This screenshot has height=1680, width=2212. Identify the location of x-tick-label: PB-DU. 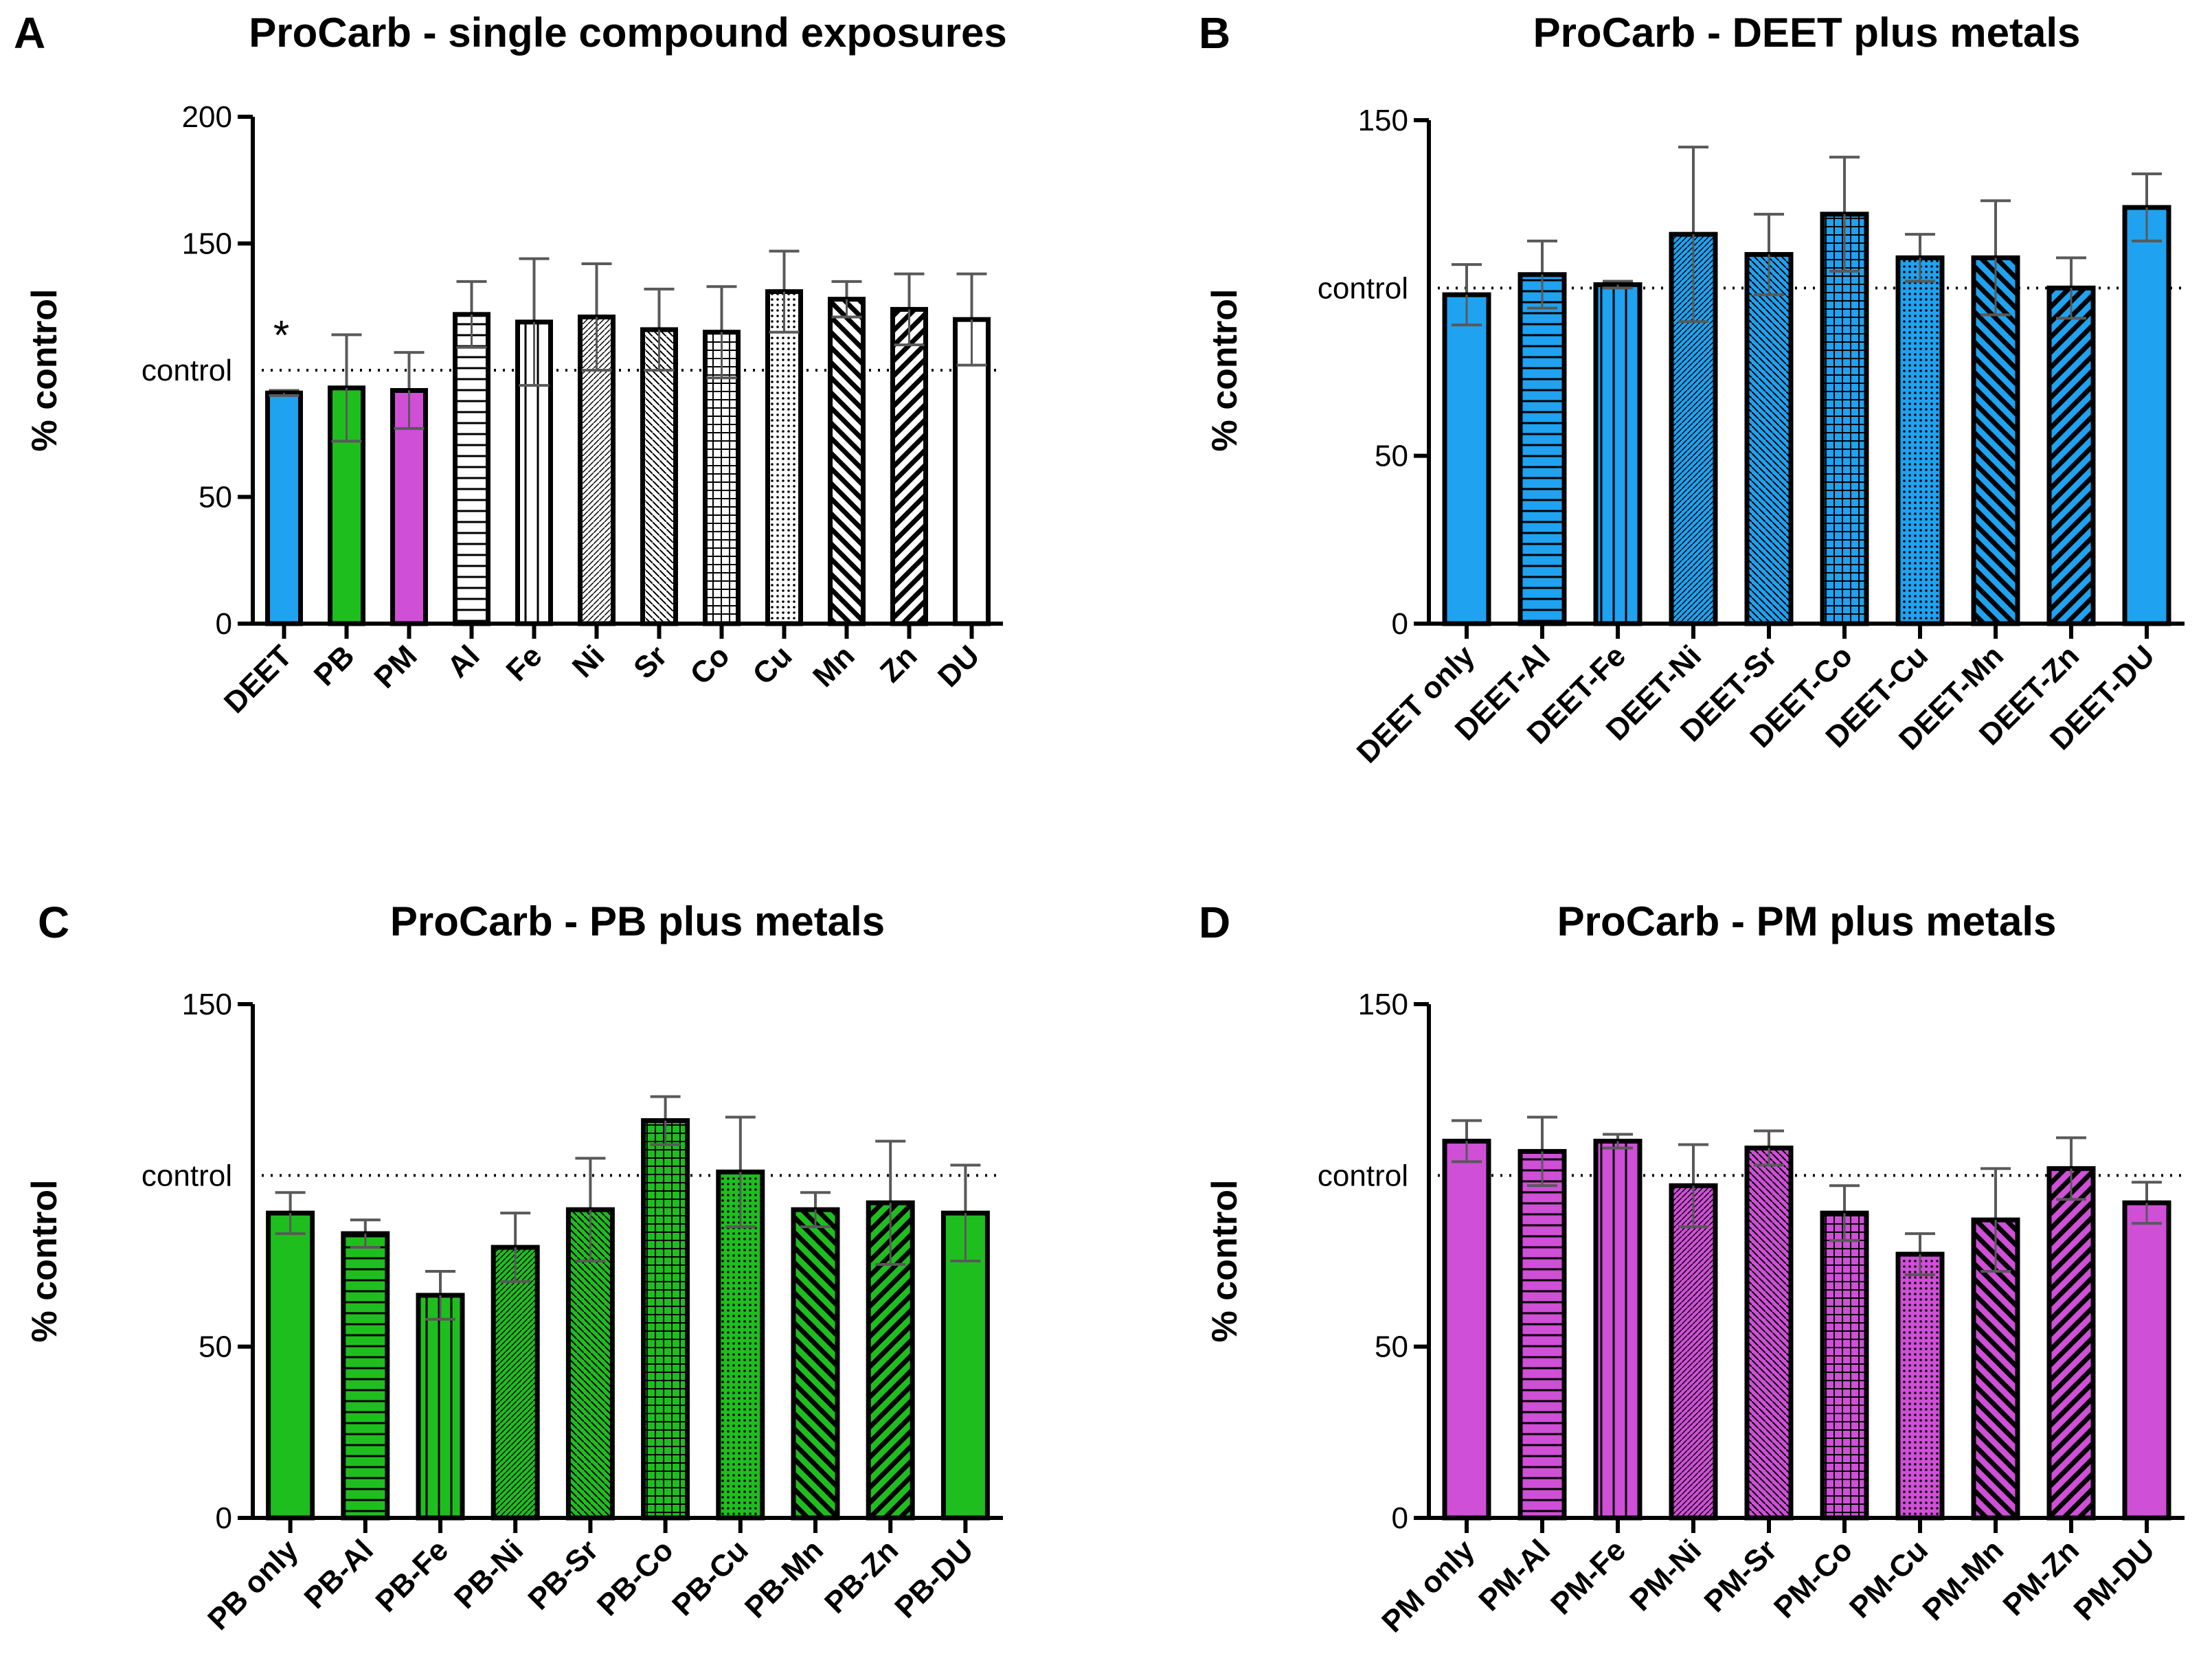
(934, 1578).